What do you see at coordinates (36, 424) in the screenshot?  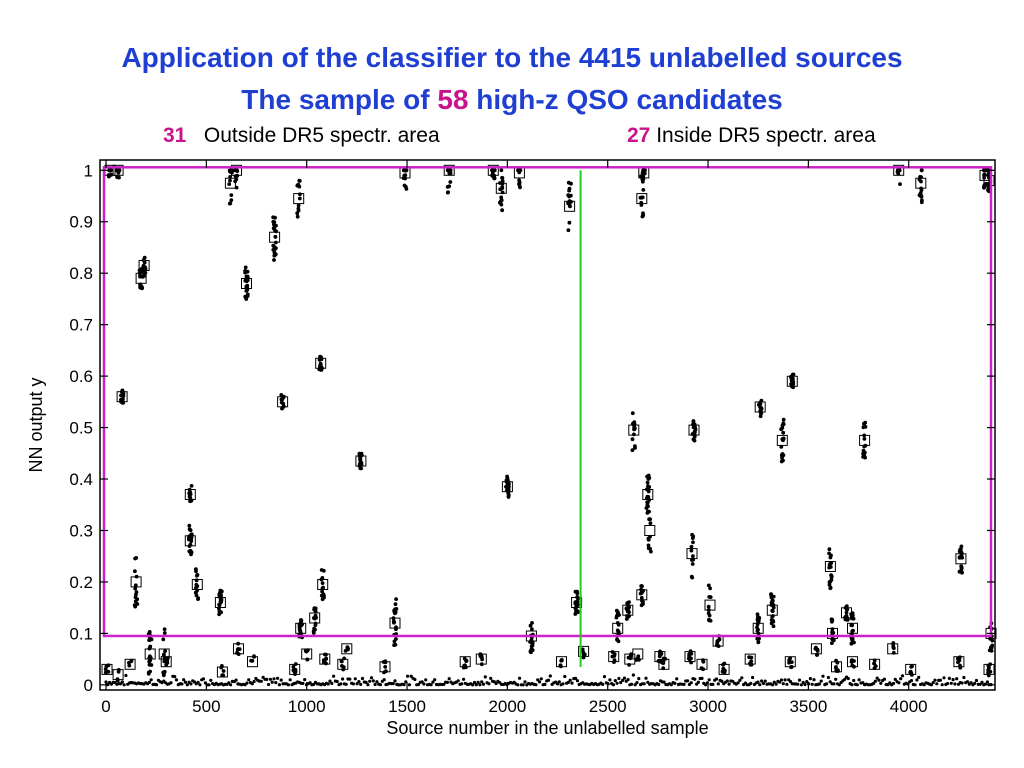 I see `y-axis-label: NN output y` at bounding box center [36, 424].